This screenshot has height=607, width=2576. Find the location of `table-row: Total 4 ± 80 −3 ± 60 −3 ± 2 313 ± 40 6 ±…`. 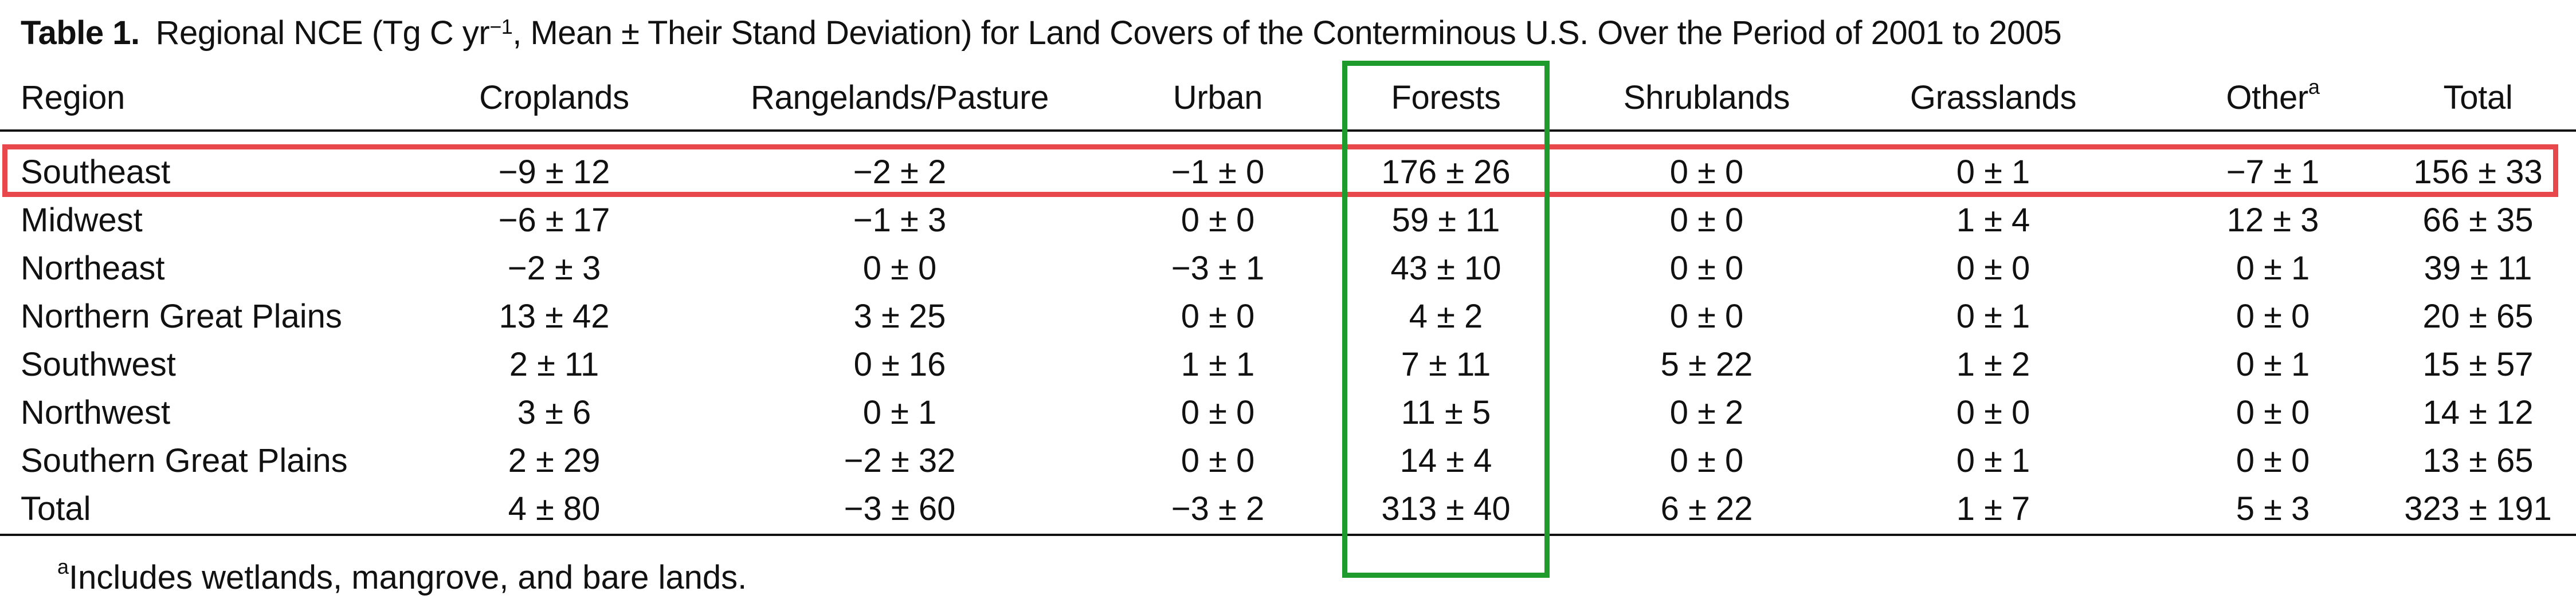

table-row: Total 4 ± 80 −3 ± 60 −3 ± 2 313 ± 40 6 ±… is located at coordinates (1288, 508).